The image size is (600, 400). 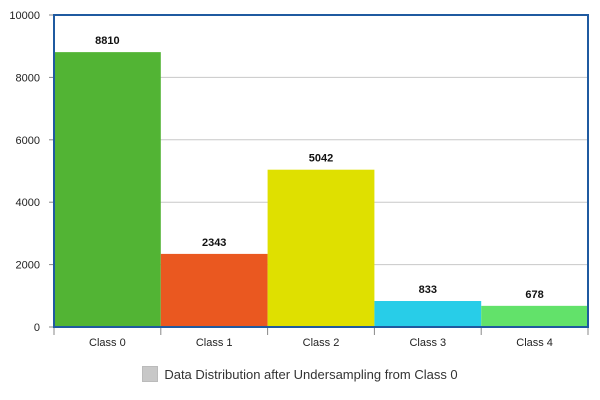 What do you see at coordinates (214, 243) in the screenshot?
I see `data-label: 2343` at bounding box center [214, 243].